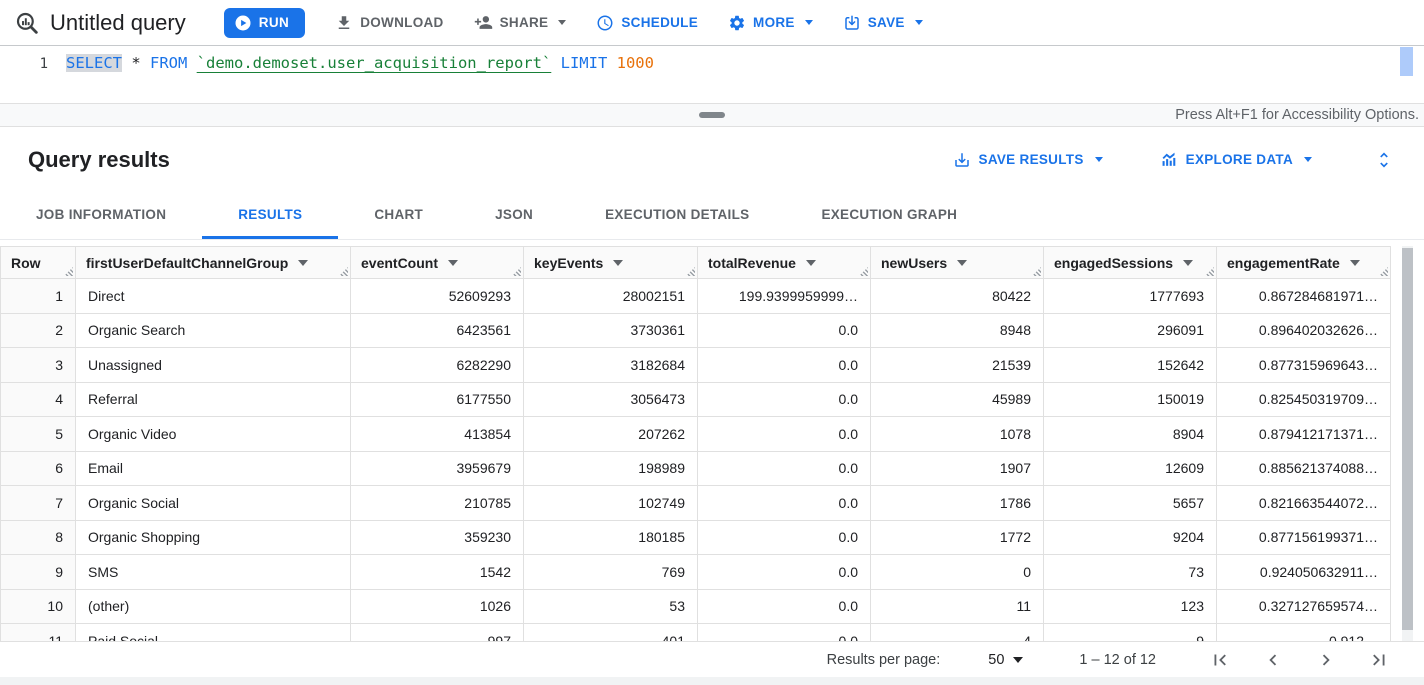  I want to click on horizontal-scrollbar, so click(712, 681).